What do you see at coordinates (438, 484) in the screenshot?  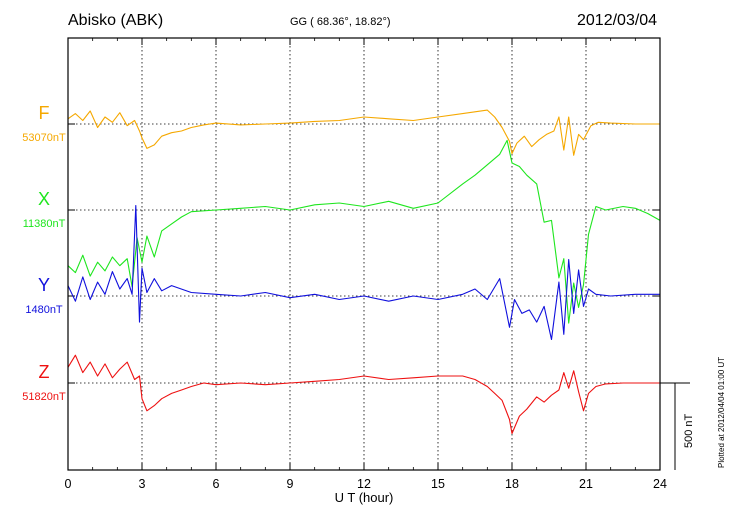 I see `x-tick-label-15: 15` at bounding box center [438, 484].